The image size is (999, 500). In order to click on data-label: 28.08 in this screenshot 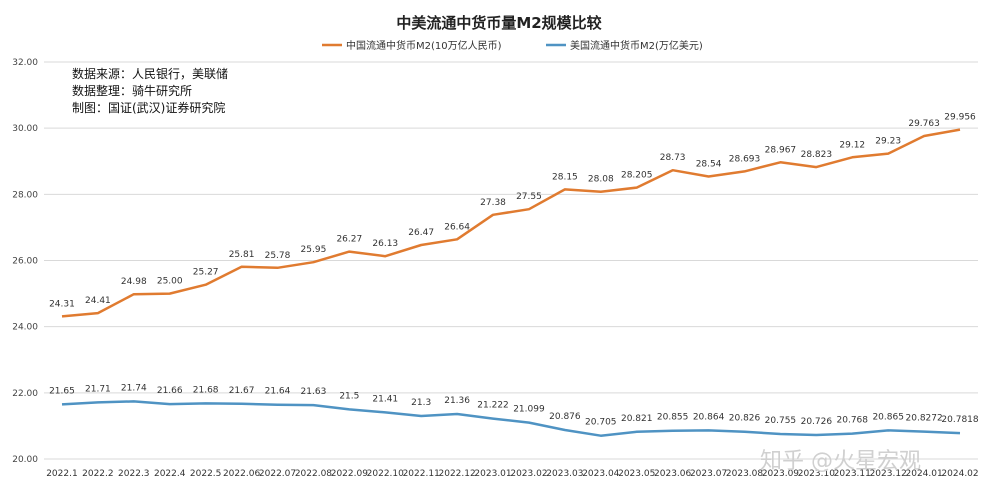, I will do `click(601, 180)`.